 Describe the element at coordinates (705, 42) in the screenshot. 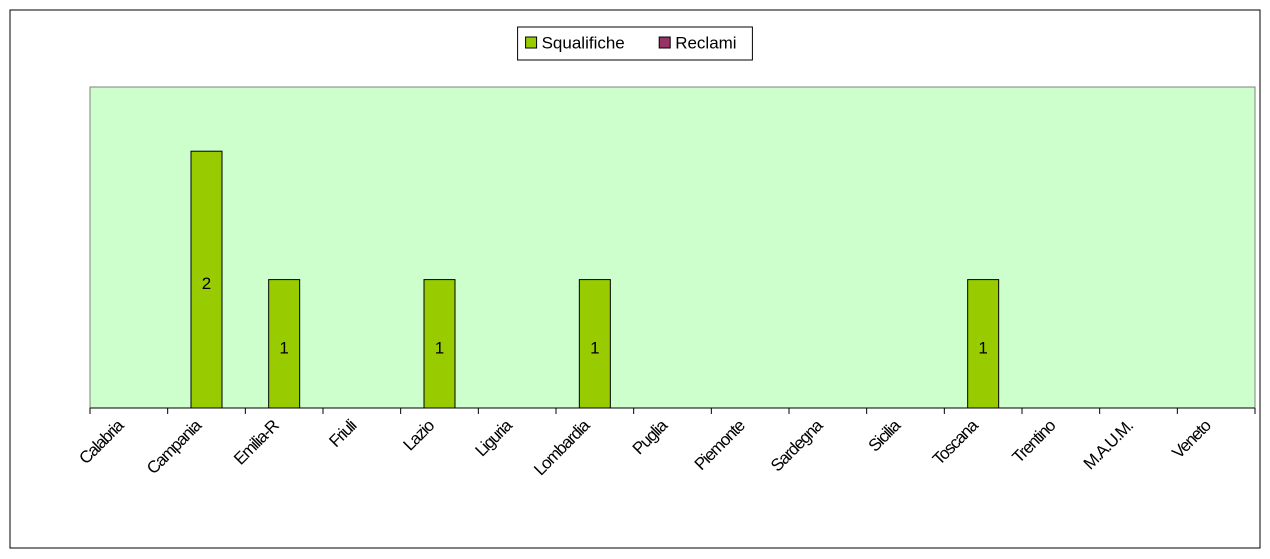

I see `legend-label: Reclami` at that location.